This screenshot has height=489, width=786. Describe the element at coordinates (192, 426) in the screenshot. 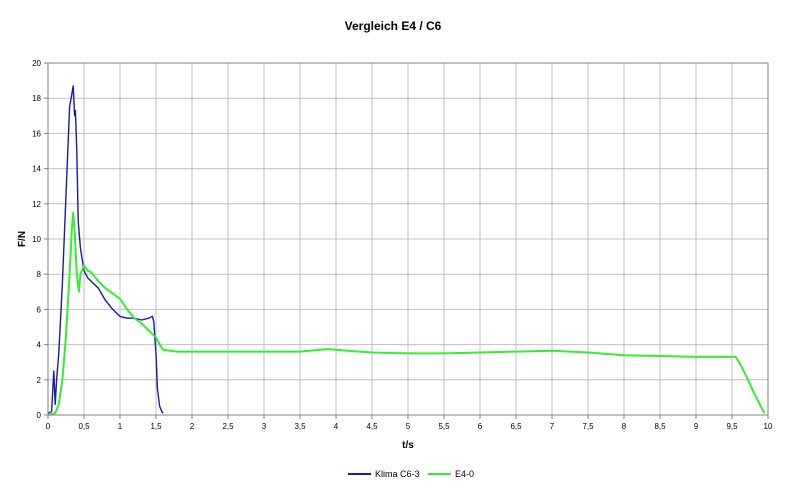

I see `x-tick-label: 2` at that location.